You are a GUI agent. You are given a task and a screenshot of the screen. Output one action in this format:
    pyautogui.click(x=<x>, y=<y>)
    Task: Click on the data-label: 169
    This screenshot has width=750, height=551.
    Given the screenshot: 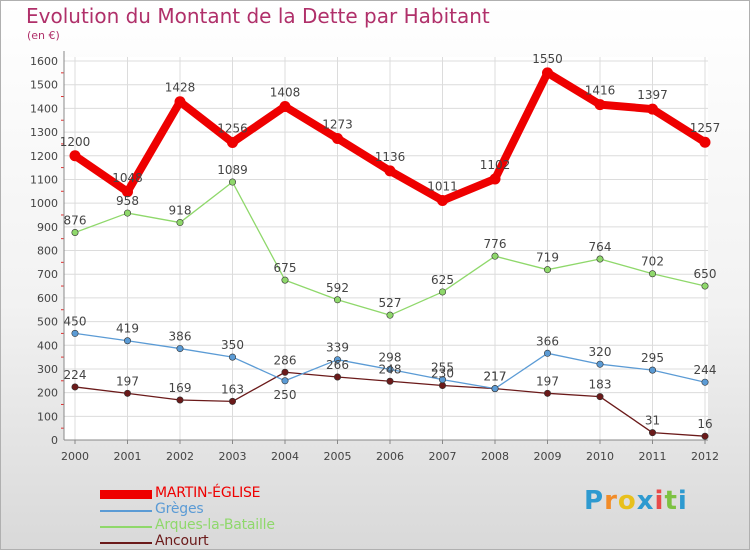 What is the action you would take?
    pyautogui.click(x=180, y=388)
    